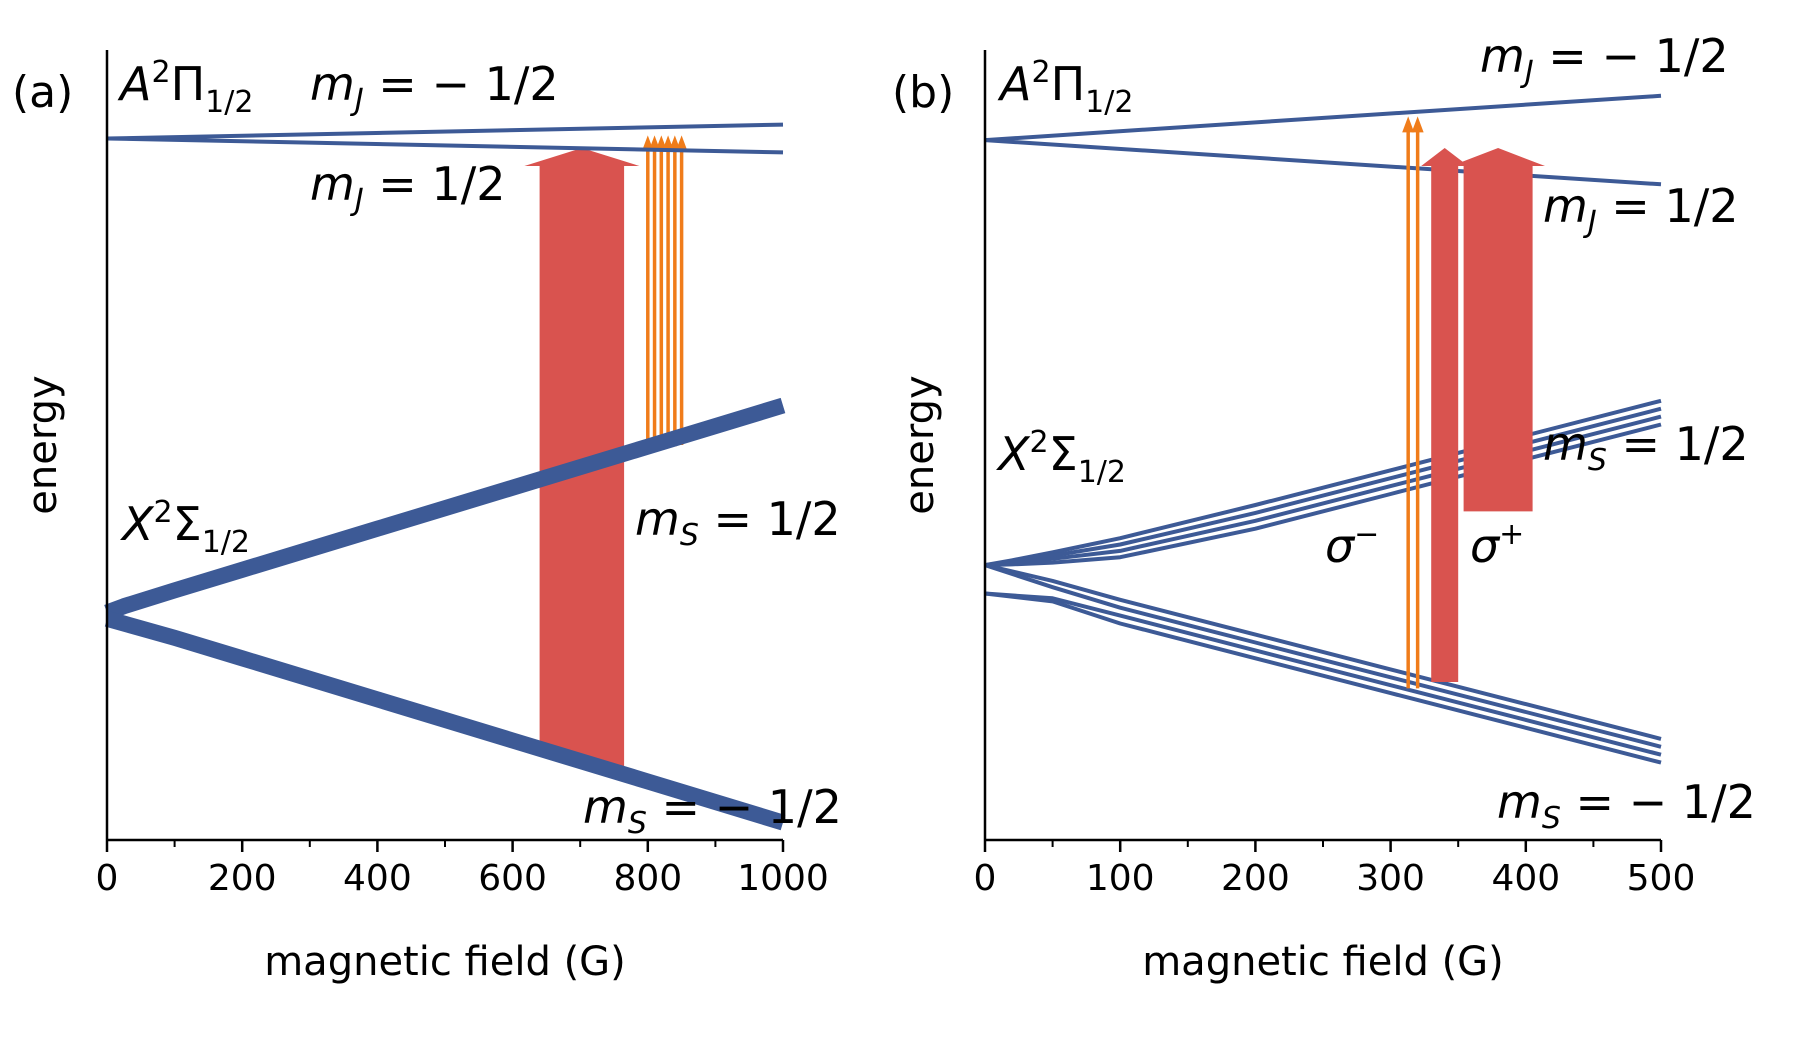  Describe the element at coordinates (712, 810) in the screenshot. I see `panel-a-ms-minus-label: mS = − 1/2` at that location.